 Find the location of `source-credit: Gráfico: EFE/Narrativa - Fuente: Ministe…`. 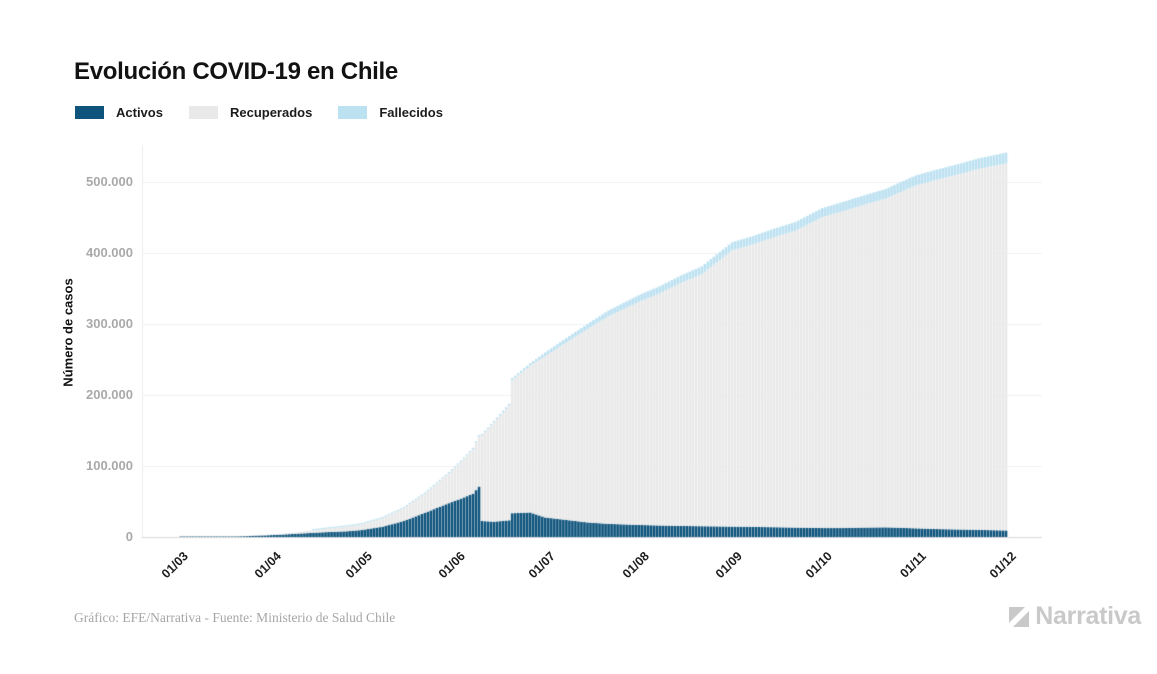

source-credit: Gráfico: EFE/Narrativa - Fuente: Ministe… is located at coordinates (235, 617).